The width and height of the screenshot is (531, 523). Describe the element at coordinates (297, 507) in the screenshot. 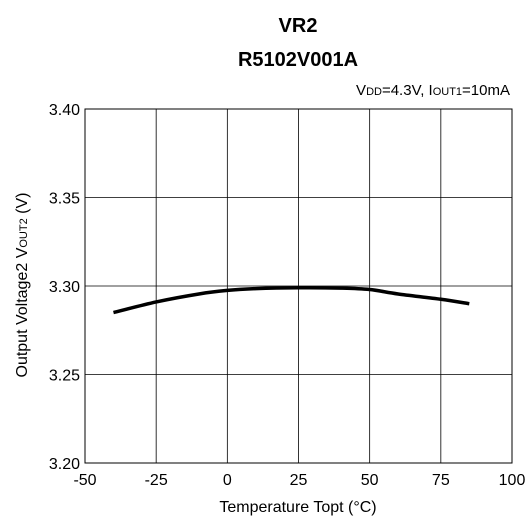

I see `x-axis-label: Temperature Topt (°C)` at that location.